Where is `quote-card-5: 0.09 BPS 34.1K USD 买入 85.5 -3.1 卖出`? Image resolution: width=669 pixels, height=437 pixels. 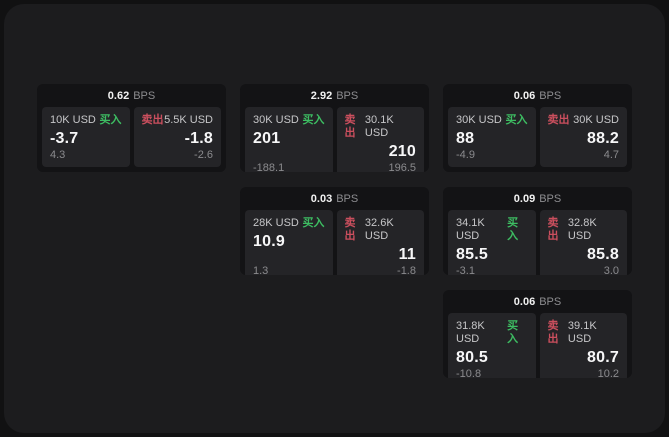 quote-card-5: 0.09 BPS 34.1K USD 买入 85.5 -3.1 卖出 is located at coordinates (537, 231).